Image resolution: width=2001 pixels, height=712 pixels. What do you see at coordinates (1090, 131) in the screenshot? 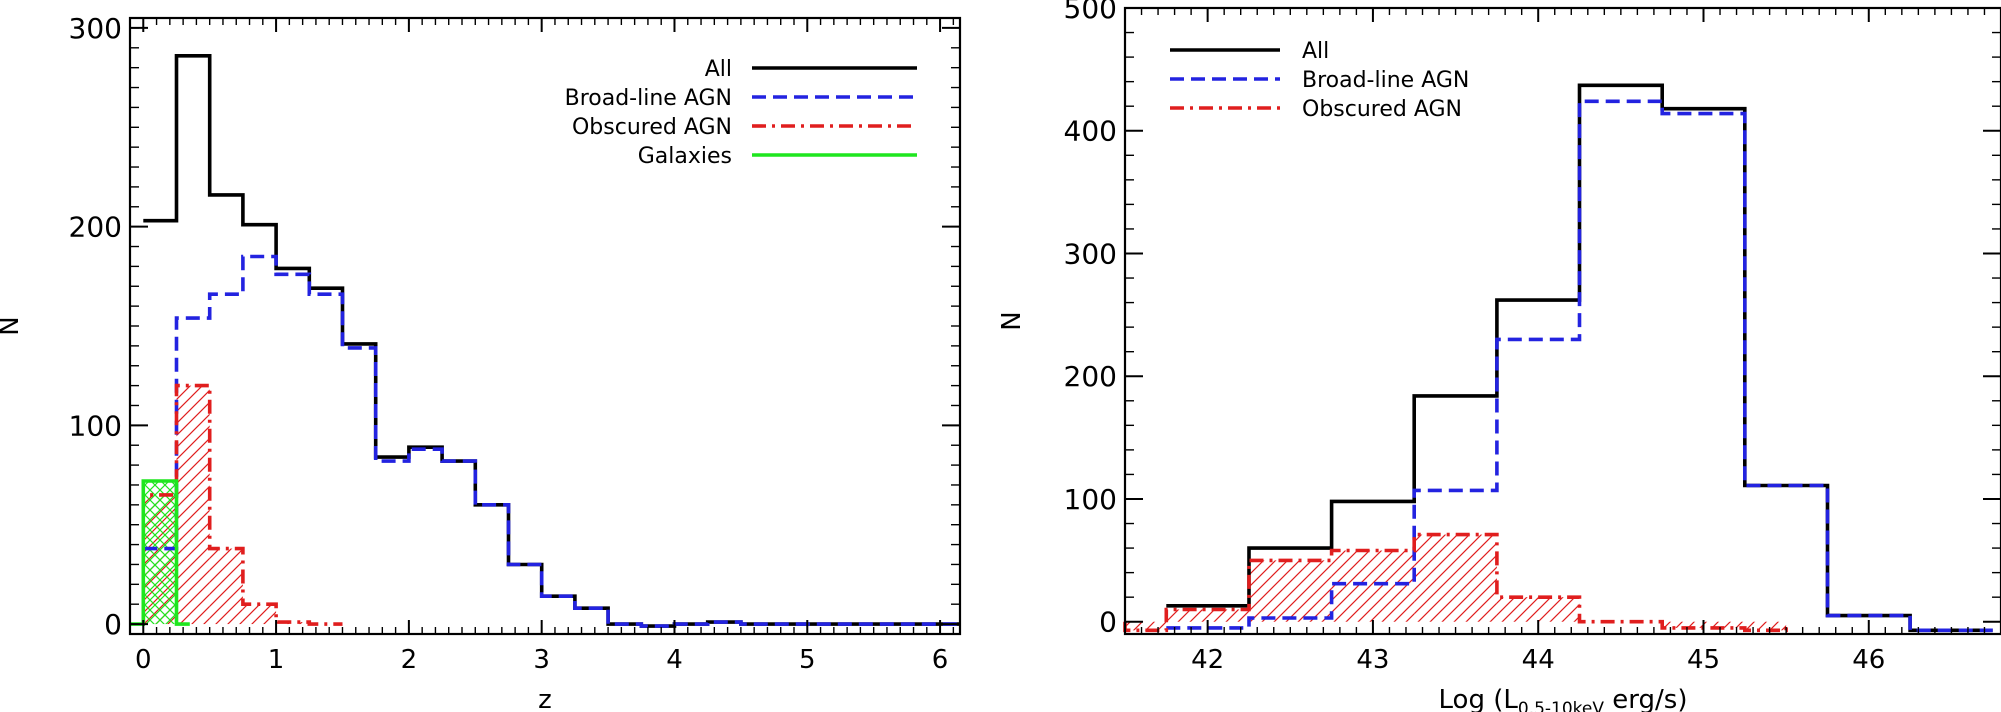
I see `y-tick-label: 400` at bounding box center [1090, 131].